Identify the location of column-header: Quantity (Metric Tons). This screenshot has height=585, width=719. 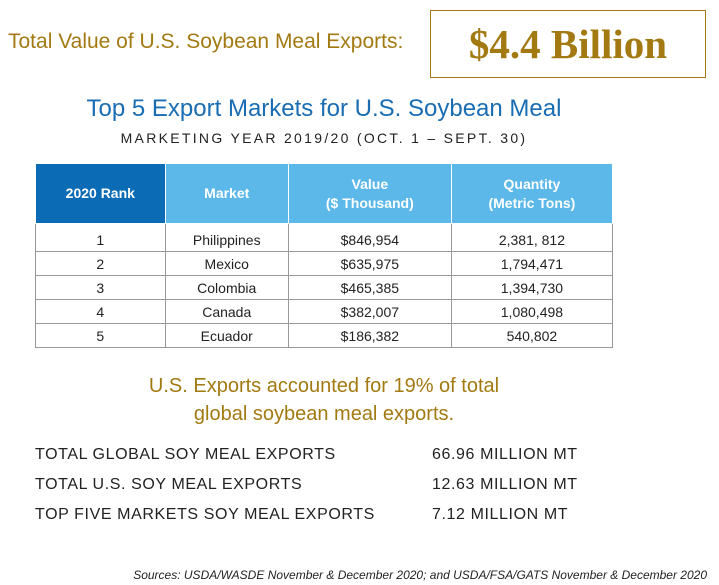
(532, 193).